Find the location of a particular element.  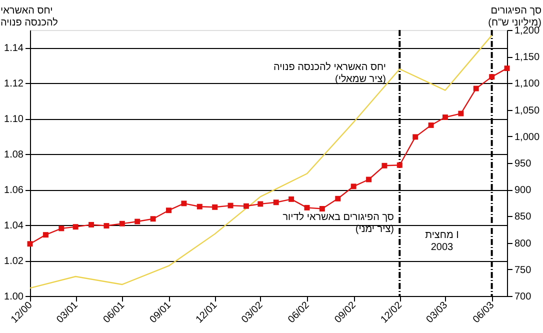

y-tick-label: 1.02 is located at coordinates (14, 262).